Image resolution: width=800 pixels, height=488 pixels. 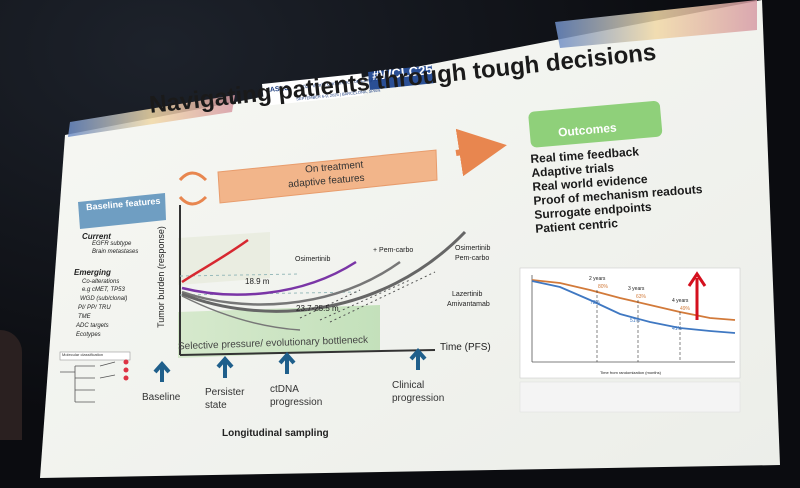 What do you see at coordinates (215, 261) in the screenshot?
I see `red-curve` at bounding box center [215, 261].